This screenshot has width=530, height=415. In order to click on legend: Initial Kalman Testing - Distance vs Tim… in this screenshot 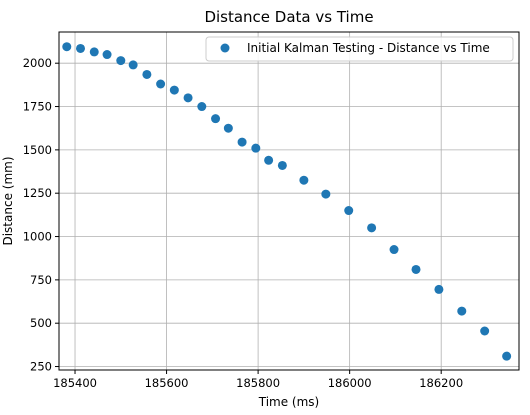, I will do `click(359, 49)`.